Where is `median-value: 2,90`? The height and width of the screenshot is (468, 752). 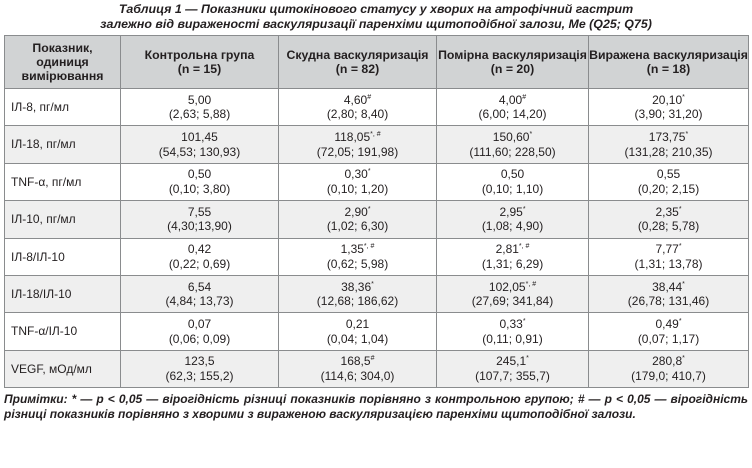 median-value: 2,90 is located at coordinates (356, 211).